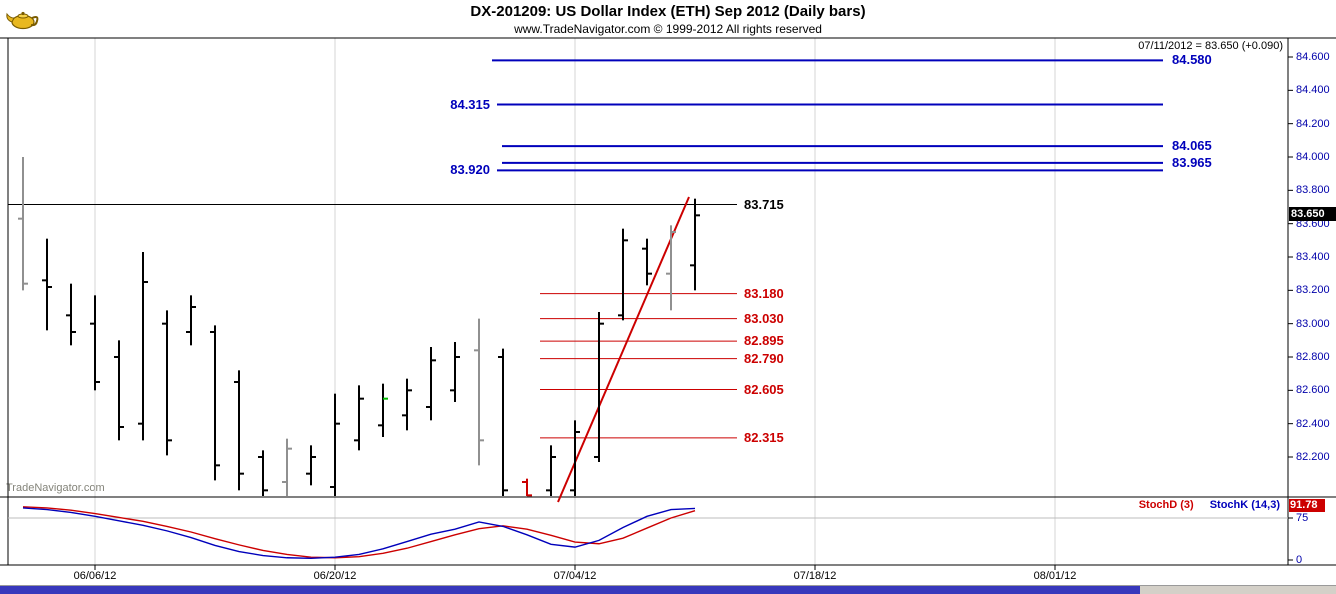  What do you see at coordinates (1210, 46) in the screenshot?
I see `last-quote-readout: 07/11/2012 = 83.650 (+0.090)` at bounding box center [1210, 46].